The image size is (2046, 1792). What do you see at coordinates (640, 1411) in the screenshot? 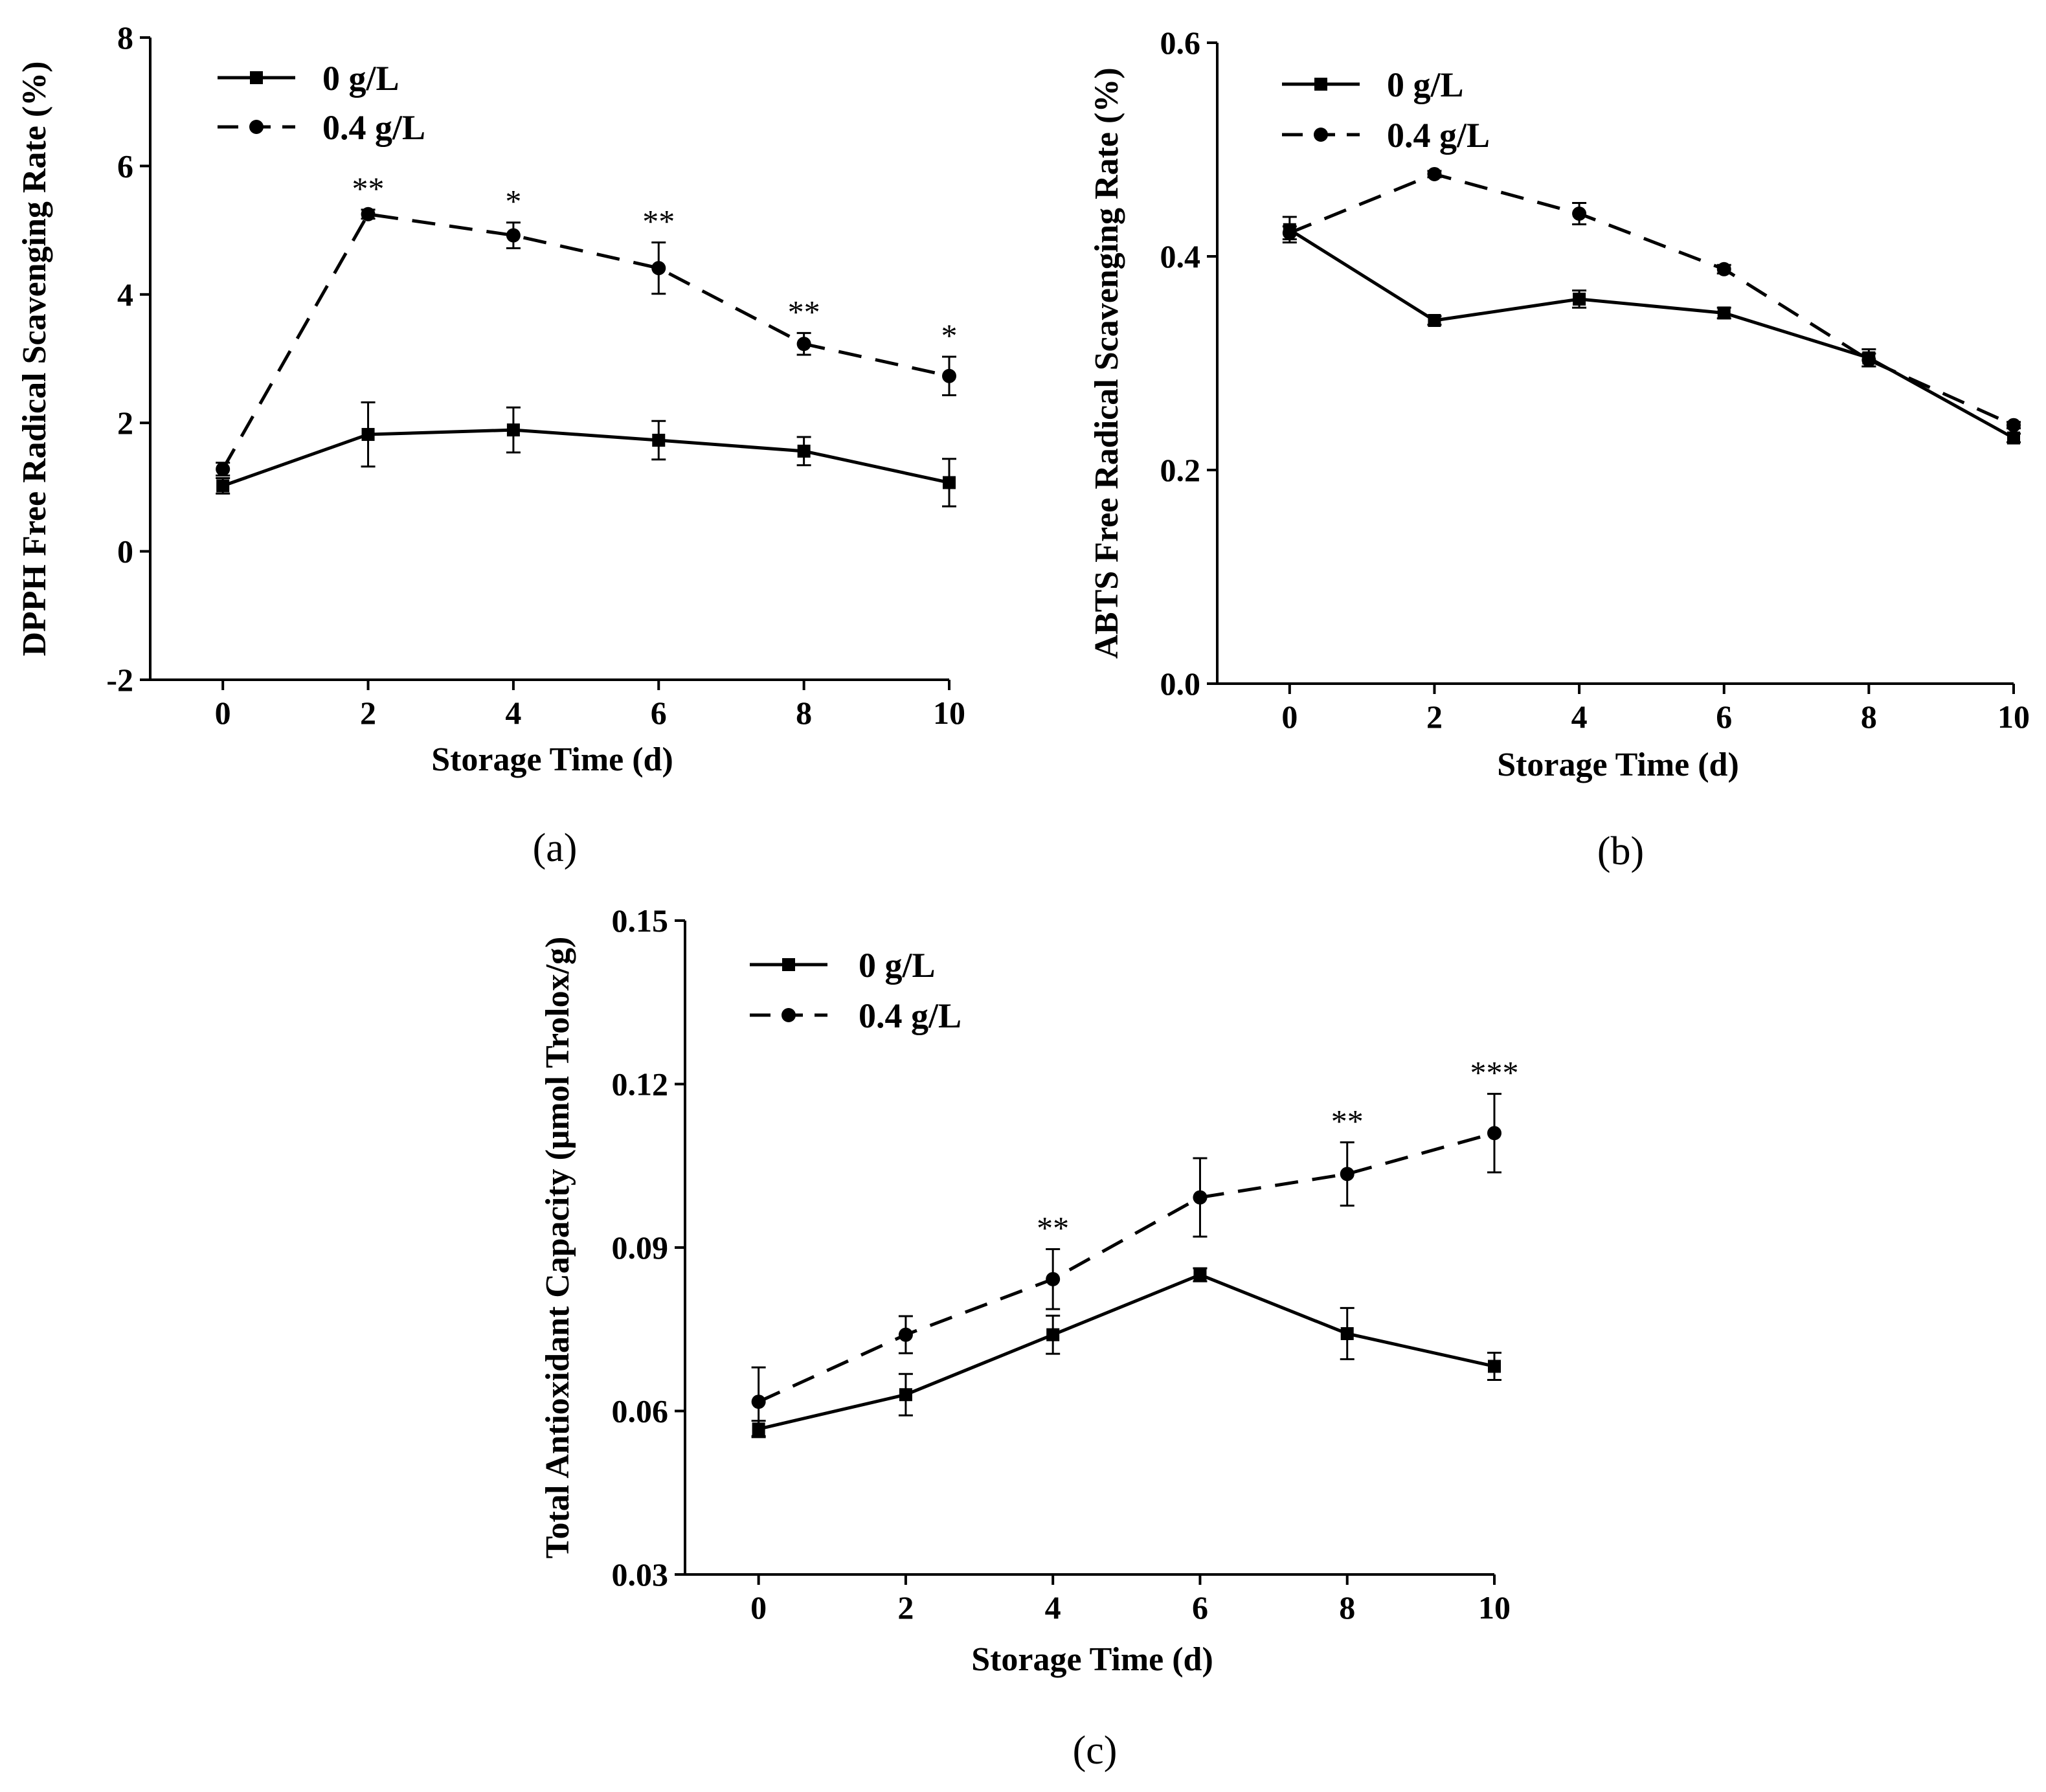
I see `y-tick-label: 0.06` at bounding box center [640, 1411].